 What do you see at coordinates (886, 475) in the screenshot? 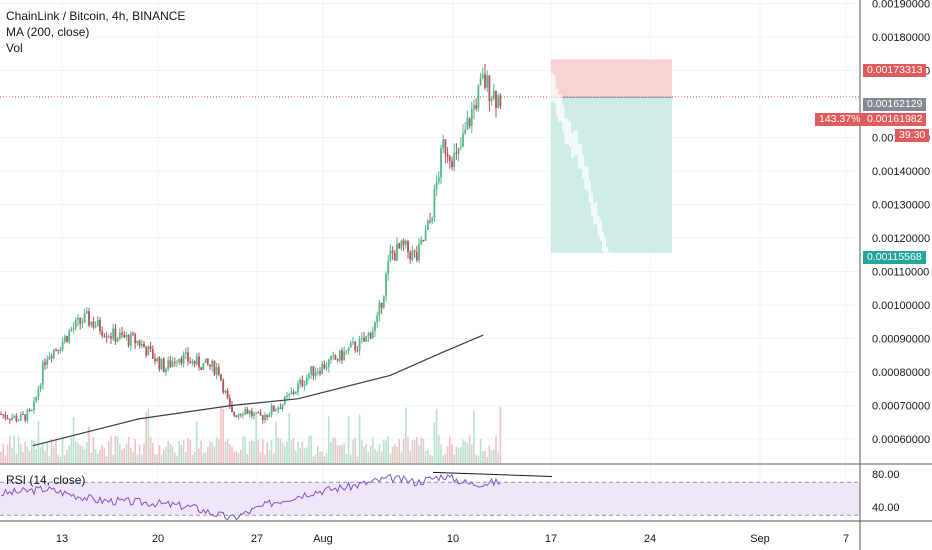
I see `rsi-tick-label: 80.00` at bounding box center [886, 475].